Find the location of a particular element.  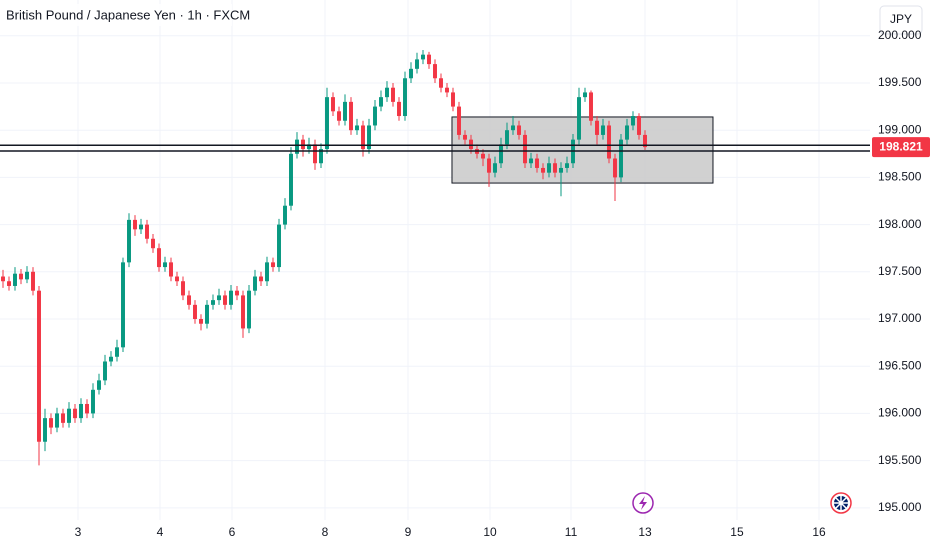

lightning is located at coordinates (643, 503).